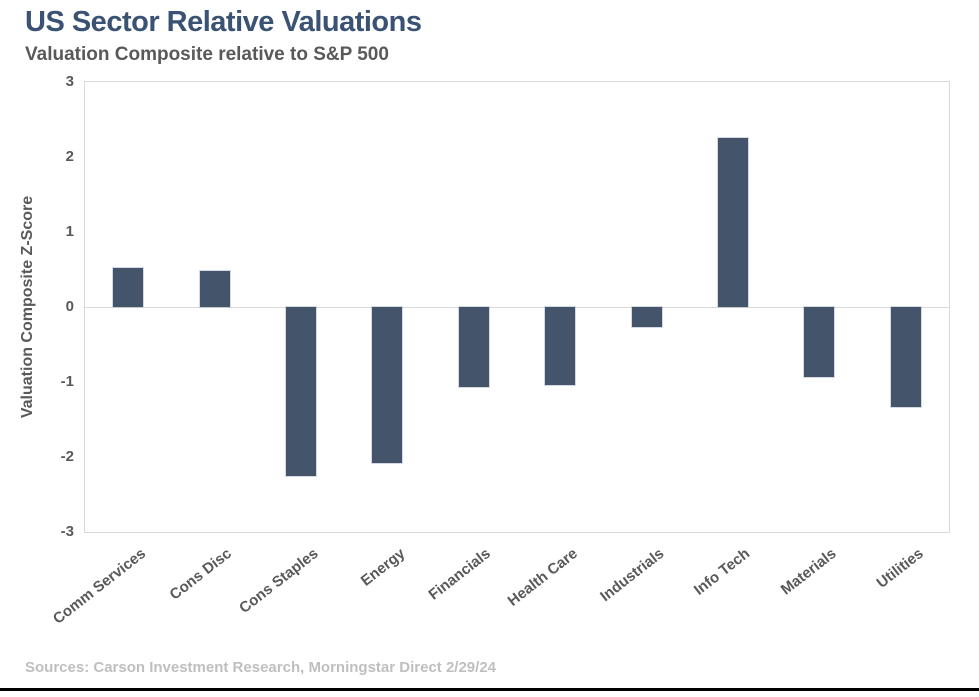 The height and width of the screenshot is (697, 979). What do you see at coordinates (387, 385) in the screenshot?
I see `bar-energy` at bounding box center [387, 385].